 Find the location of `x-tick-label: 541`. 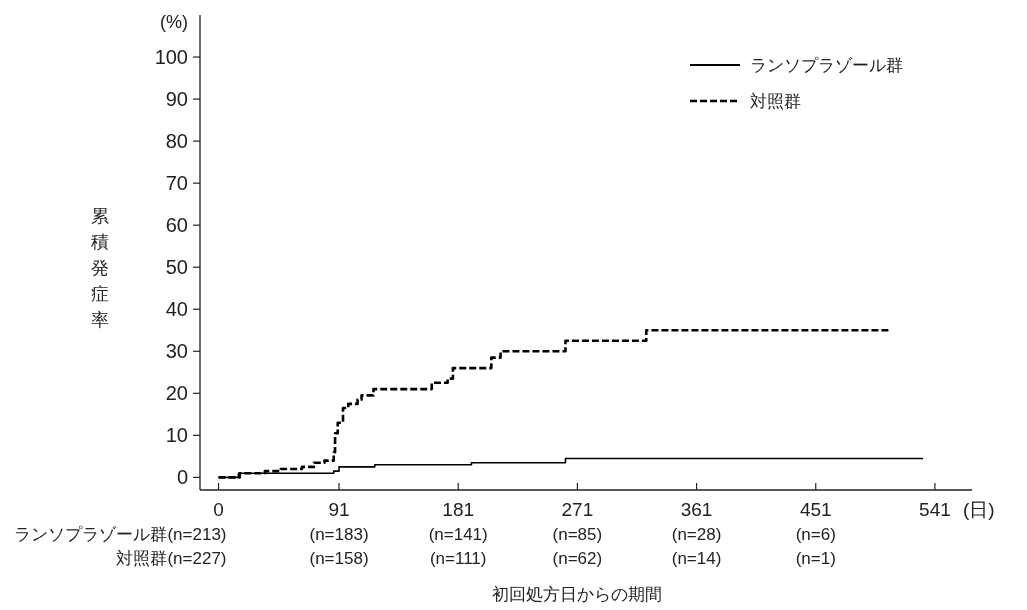

x-tick-label: 541 is located at coordinates (935, 509).